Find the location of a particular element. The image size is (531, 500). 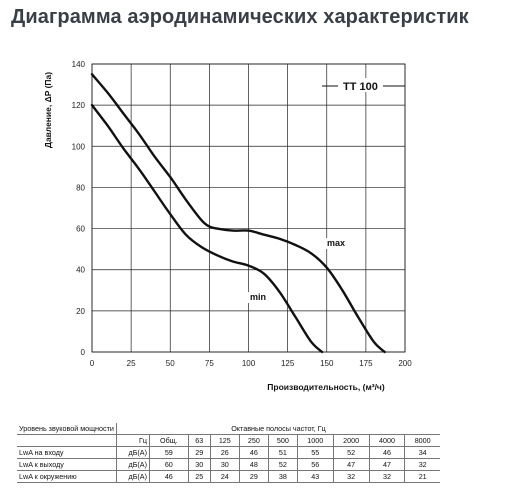

series-min-label-bg is located at coordinates (260, 297).